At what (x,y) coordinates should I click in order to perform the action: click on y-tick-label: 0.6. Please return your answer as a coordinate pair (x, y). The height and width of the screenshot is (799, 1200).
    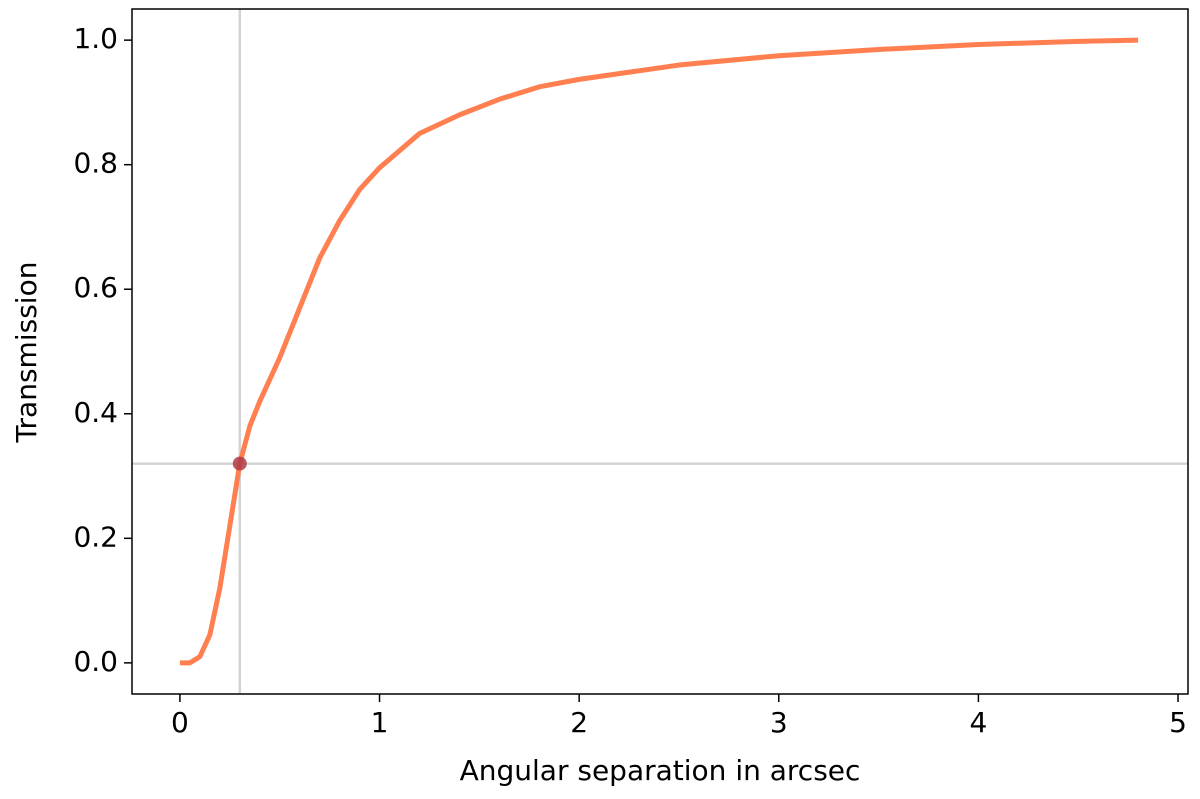
    Looking at the image, I should click on (95, 287).